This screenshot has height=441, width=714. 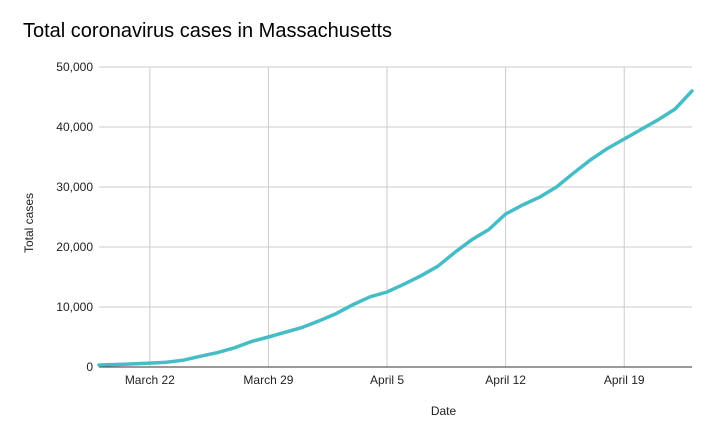 I want to click on y-axis-title: Total cases, so click(x=29, y=223).